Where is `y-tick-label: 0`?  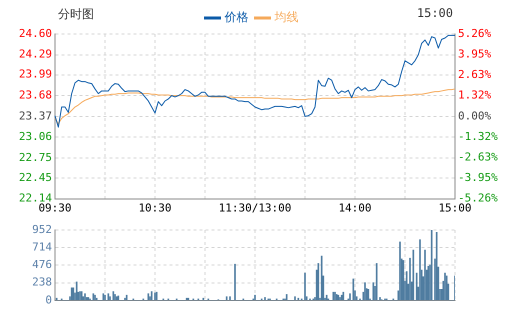
y-tick-label: 0 is located at coordinates (48, 299).